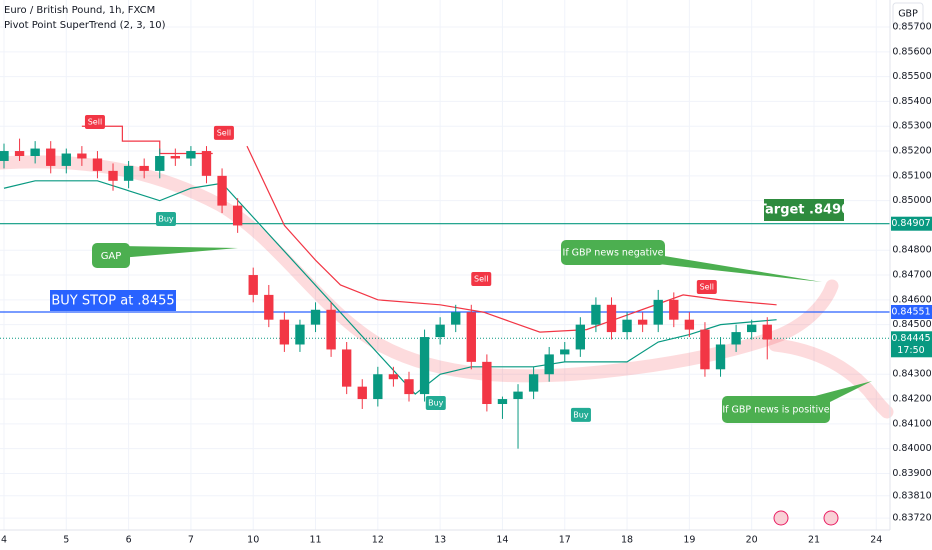 The image size is (932, 550). What do you see at coordinates (911, 175) in the screenshot?
I see `y-tick-label: 0.85100` at bounding box center [911, 175].